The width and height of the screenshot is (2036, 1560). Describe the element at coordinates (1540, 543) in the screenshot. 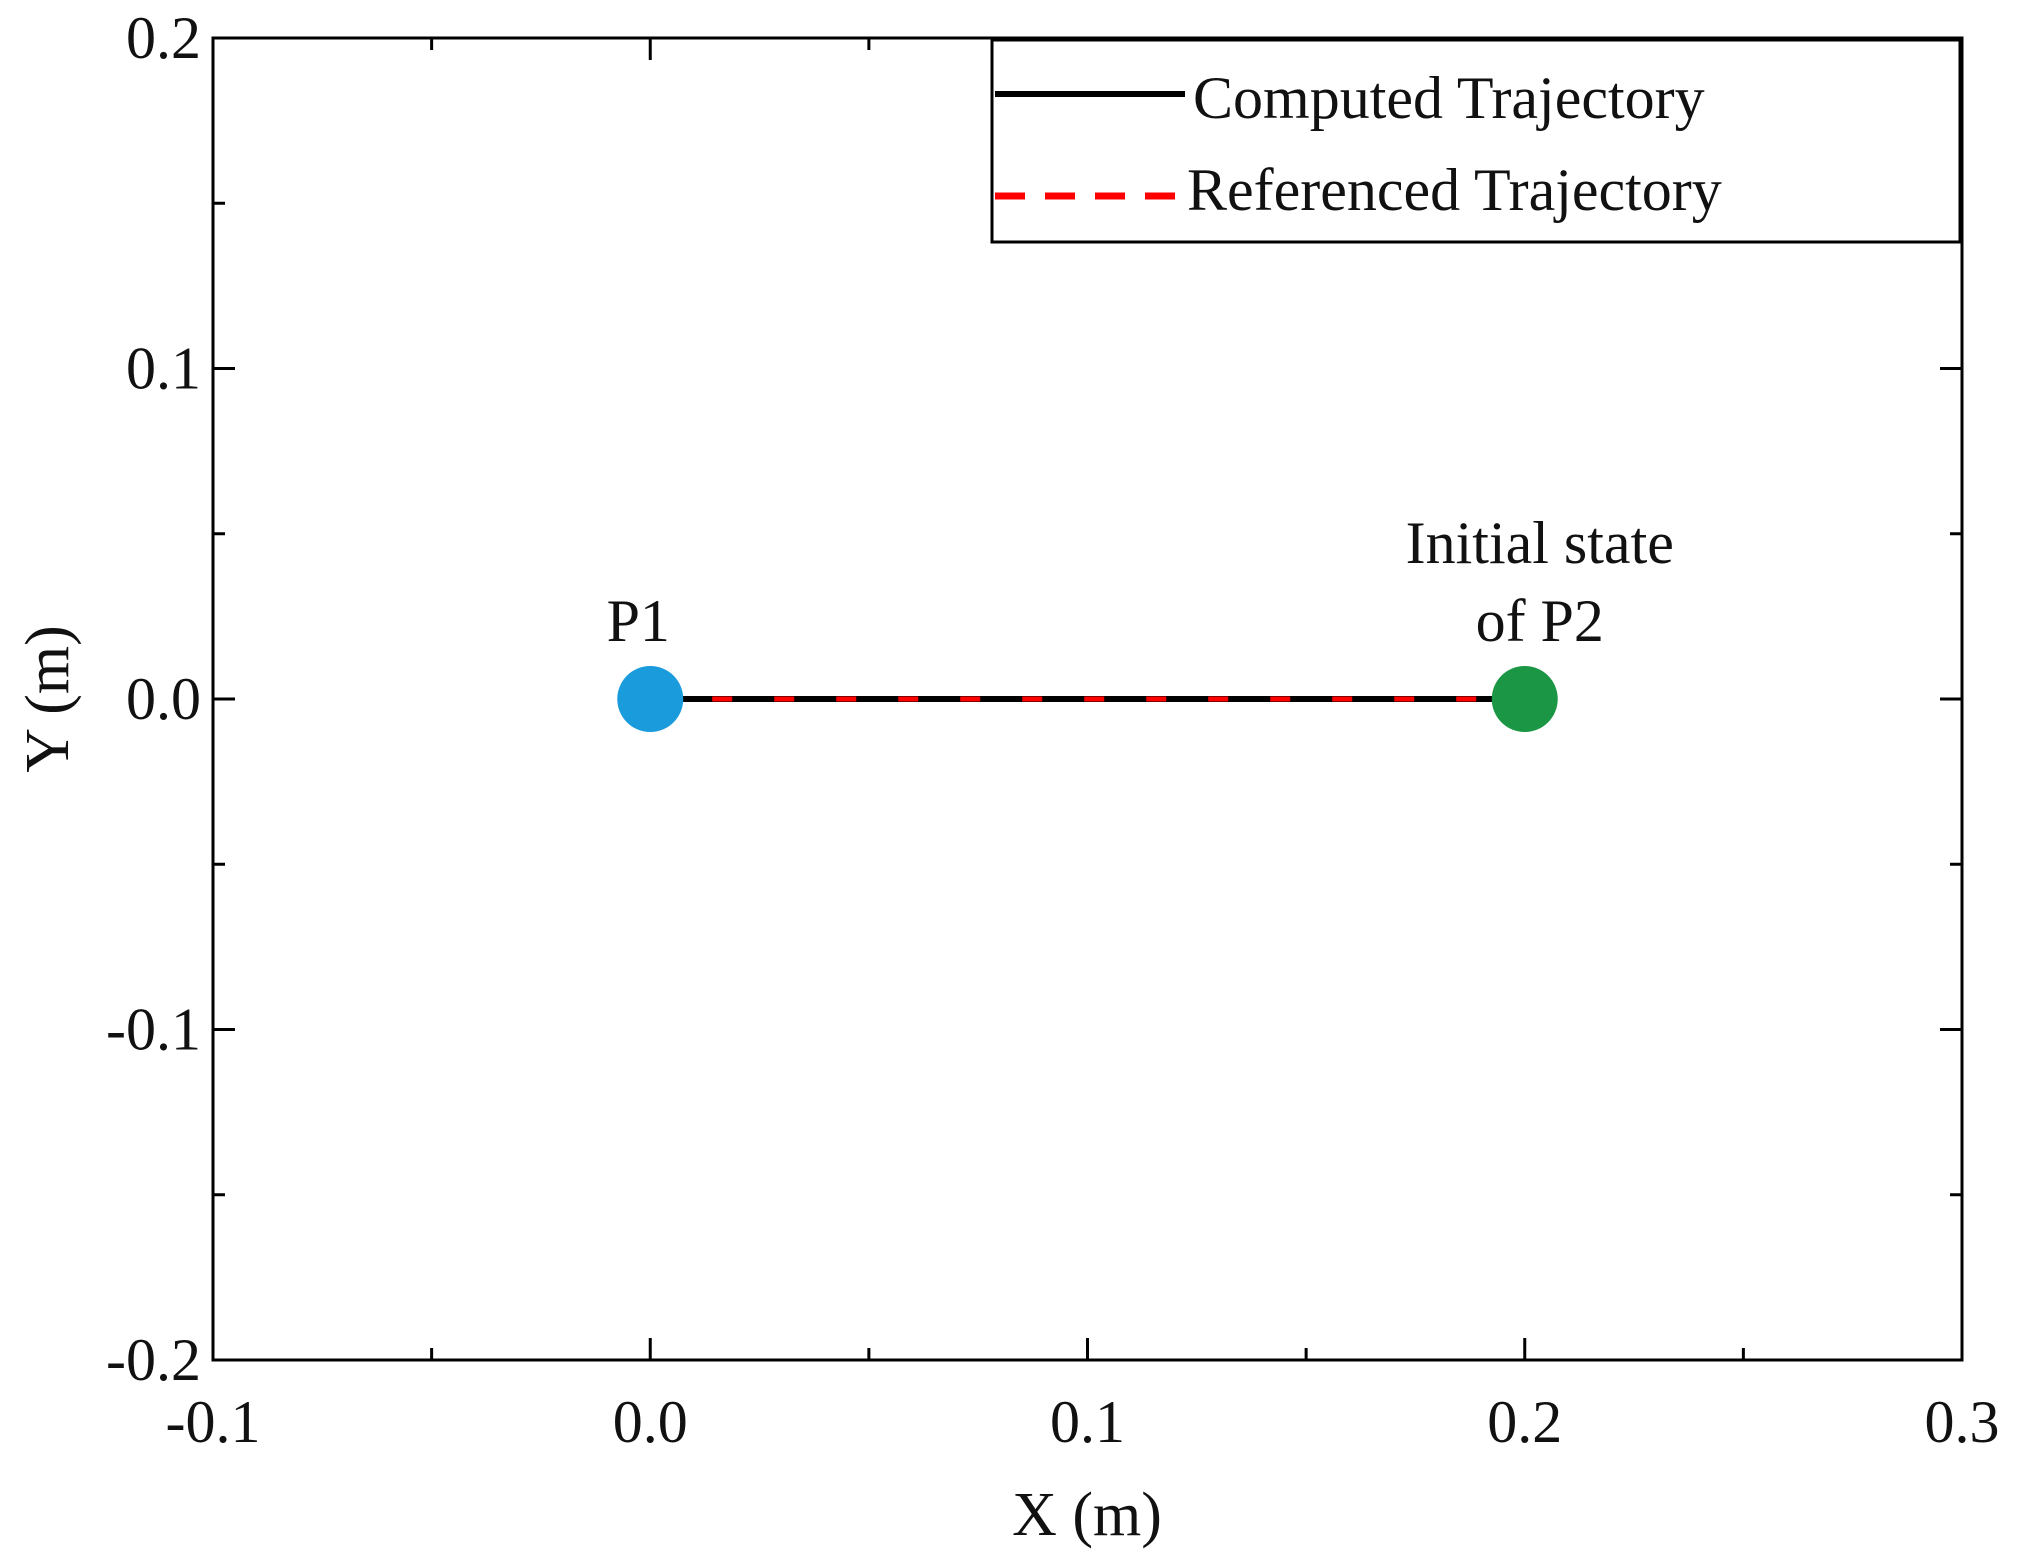

I see `p2-label-line: Initial state` at that location.